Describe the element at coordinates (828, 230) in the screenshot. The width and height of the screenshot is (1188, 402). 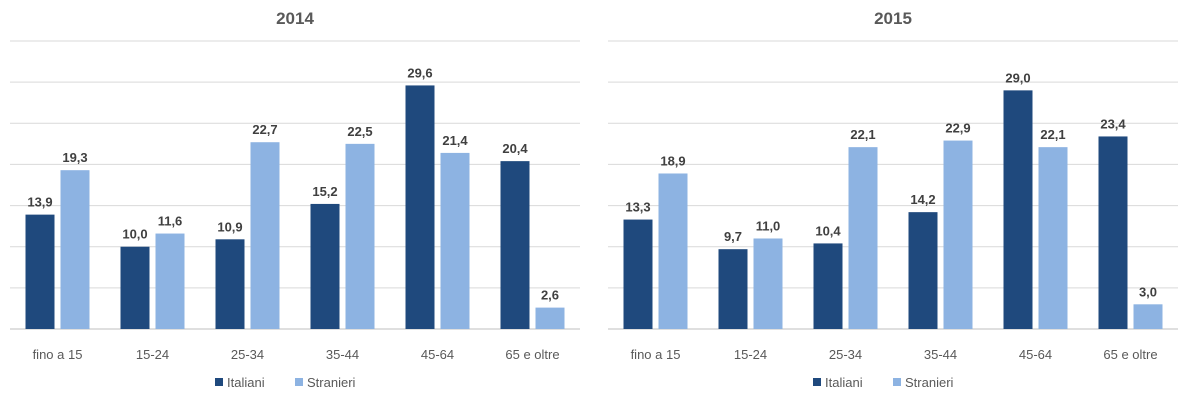
I see `data-label: 10,4` at that location.